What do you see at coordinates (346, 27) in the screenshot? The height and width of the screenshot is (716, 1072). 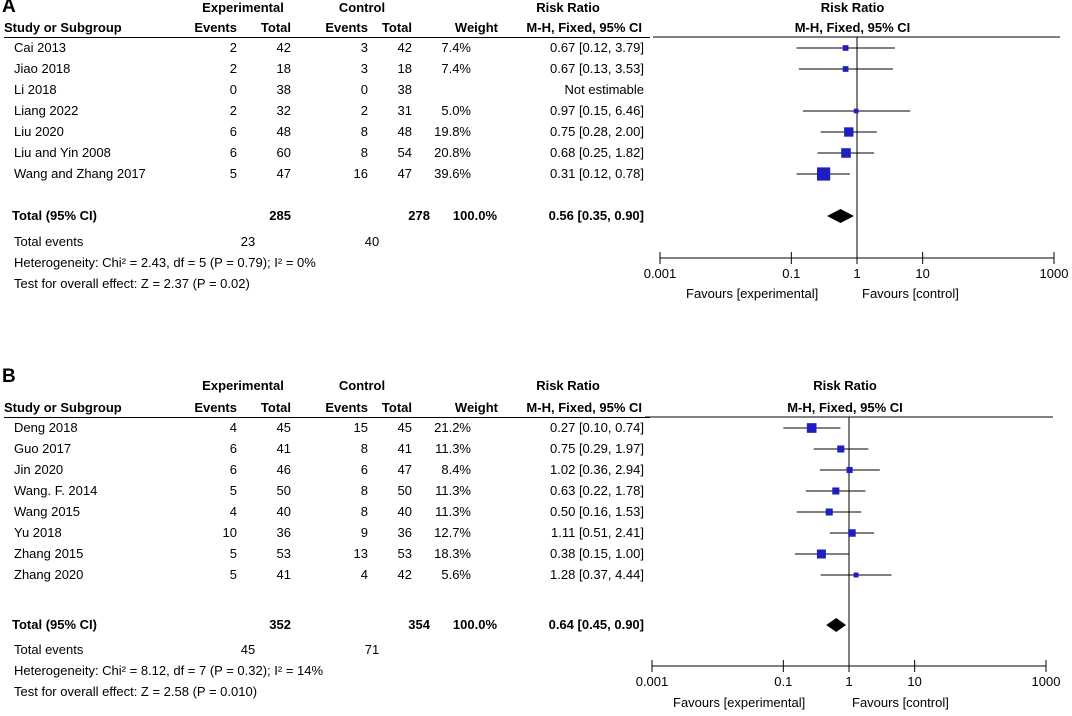 I see `panel-a-col-ctrl-events: Events` at bounding box center [346, 27].